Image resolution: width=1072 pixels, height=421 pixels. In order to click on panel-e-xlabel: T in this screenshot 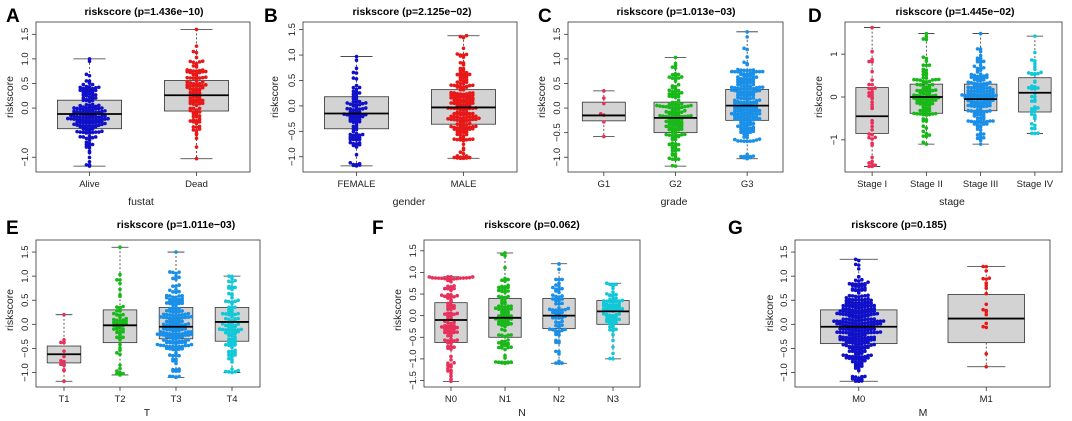, I will do `click(147, 413)`.